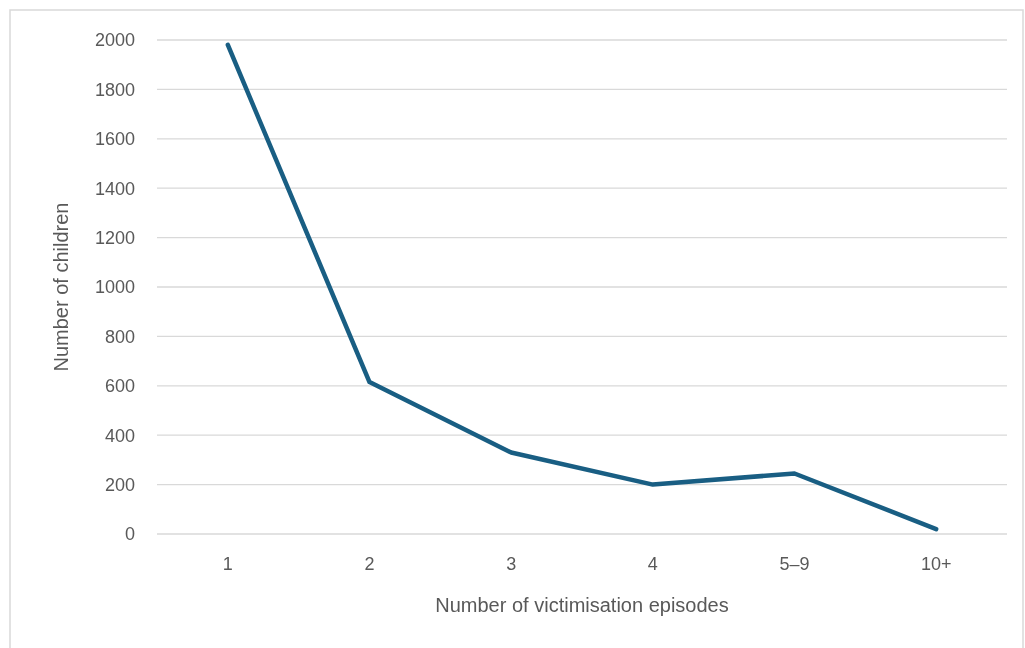  What do you see at coordinates (129, 534) in the screenshot?
I see `y-tick-label: 0` at bounding box center [129, 534].